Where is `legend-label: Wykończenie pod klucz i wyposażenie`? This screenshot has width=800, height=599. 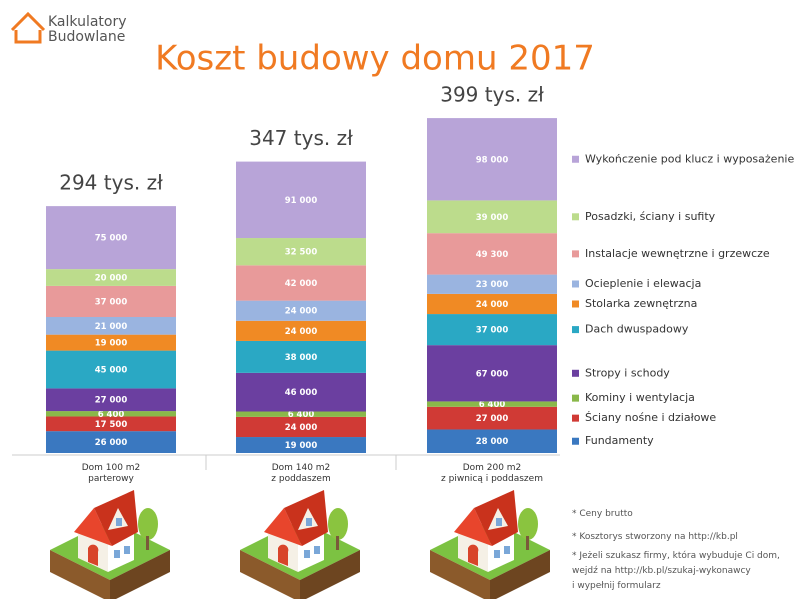
legend-label: Wykończenie pod klucz i wyposażenie is located at coordinates (689, 158).